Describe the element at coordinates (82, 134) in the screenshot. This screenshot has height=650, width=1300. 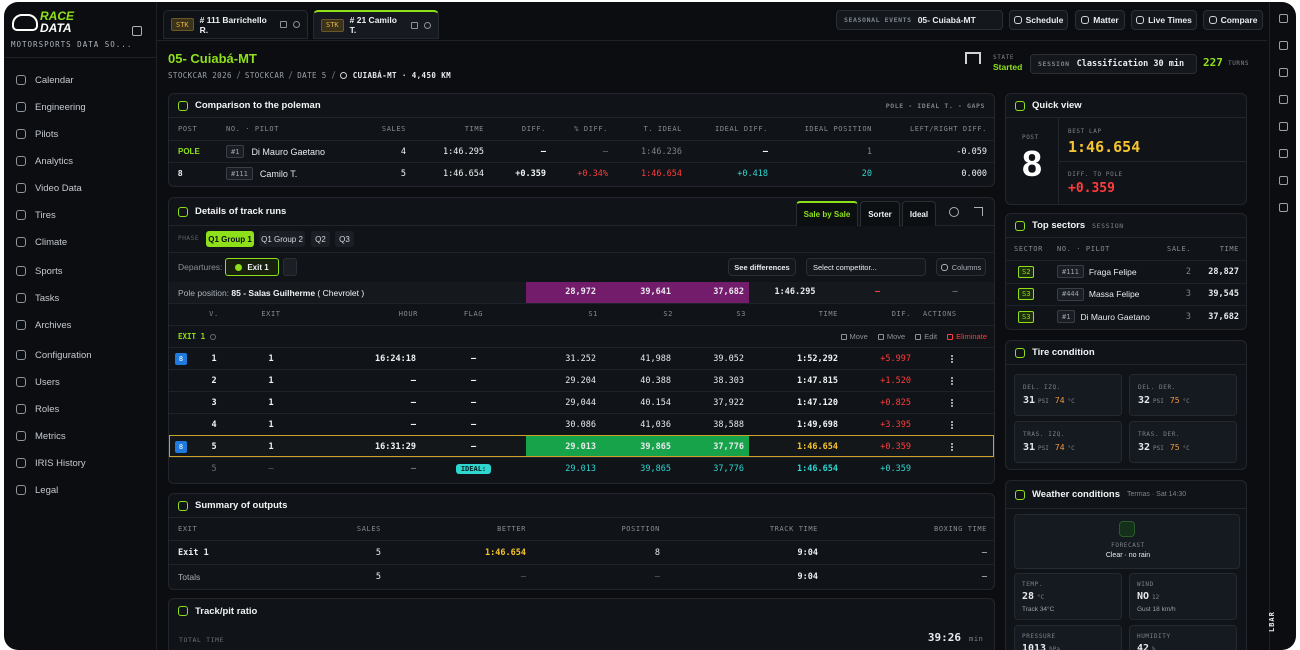
I see `nav-item: Pilots` at that location.